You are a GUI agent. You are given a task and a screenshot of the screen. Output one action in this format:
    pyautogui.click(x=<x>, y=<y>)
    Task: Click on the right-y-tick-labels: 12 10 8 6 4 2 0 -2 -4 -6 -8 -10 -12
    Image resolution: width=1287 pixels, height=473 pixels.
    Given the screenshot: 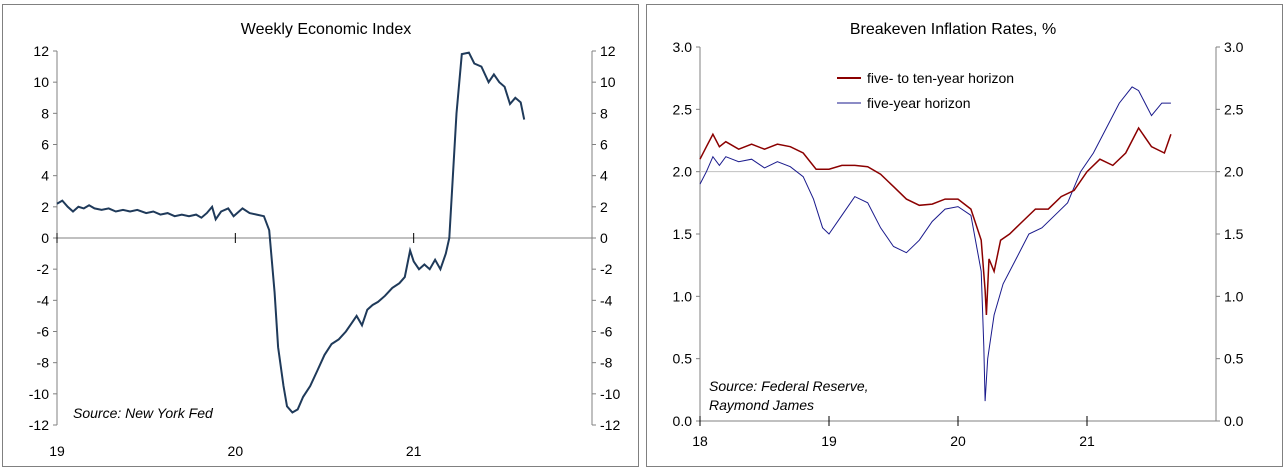 What is the action you would take?
    pyautogui.click(x=610, y=238)
    